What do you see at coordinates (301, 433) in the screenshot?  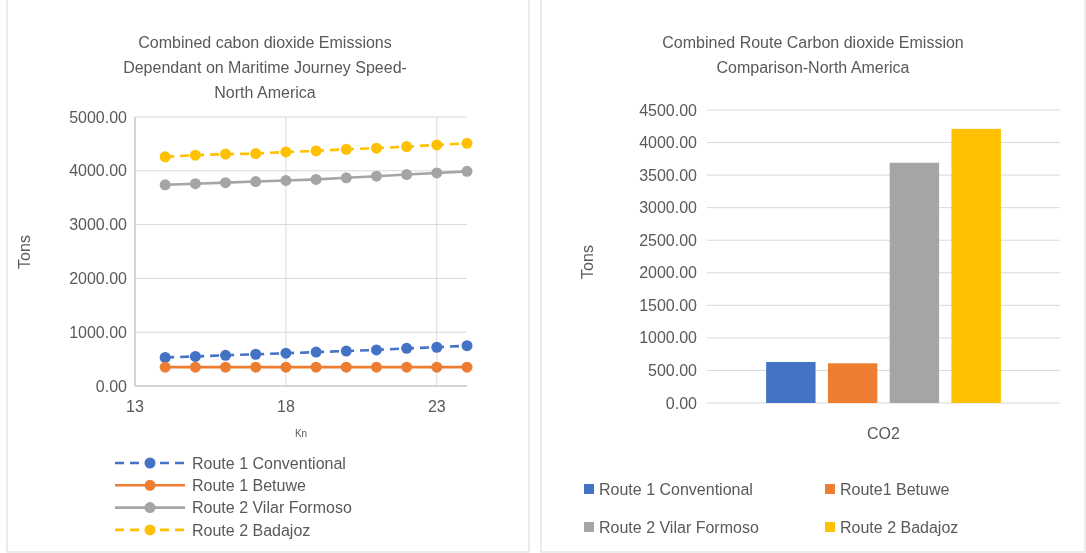 I see `x-axis-title: Kn` at bounding box center [301, 433].